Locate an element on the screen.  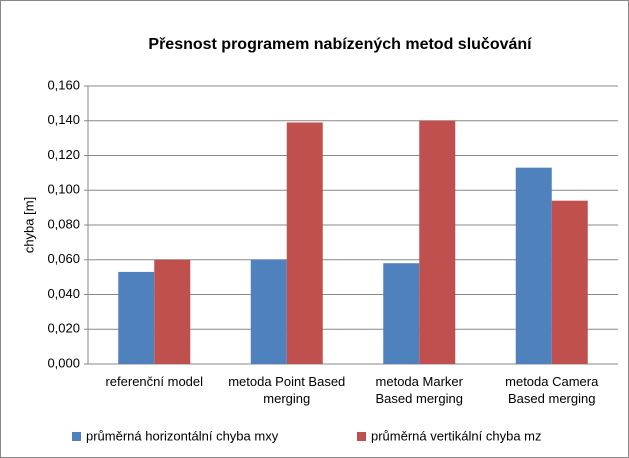
y-tick-label: 0,020 is located at coordinates (63, 328).